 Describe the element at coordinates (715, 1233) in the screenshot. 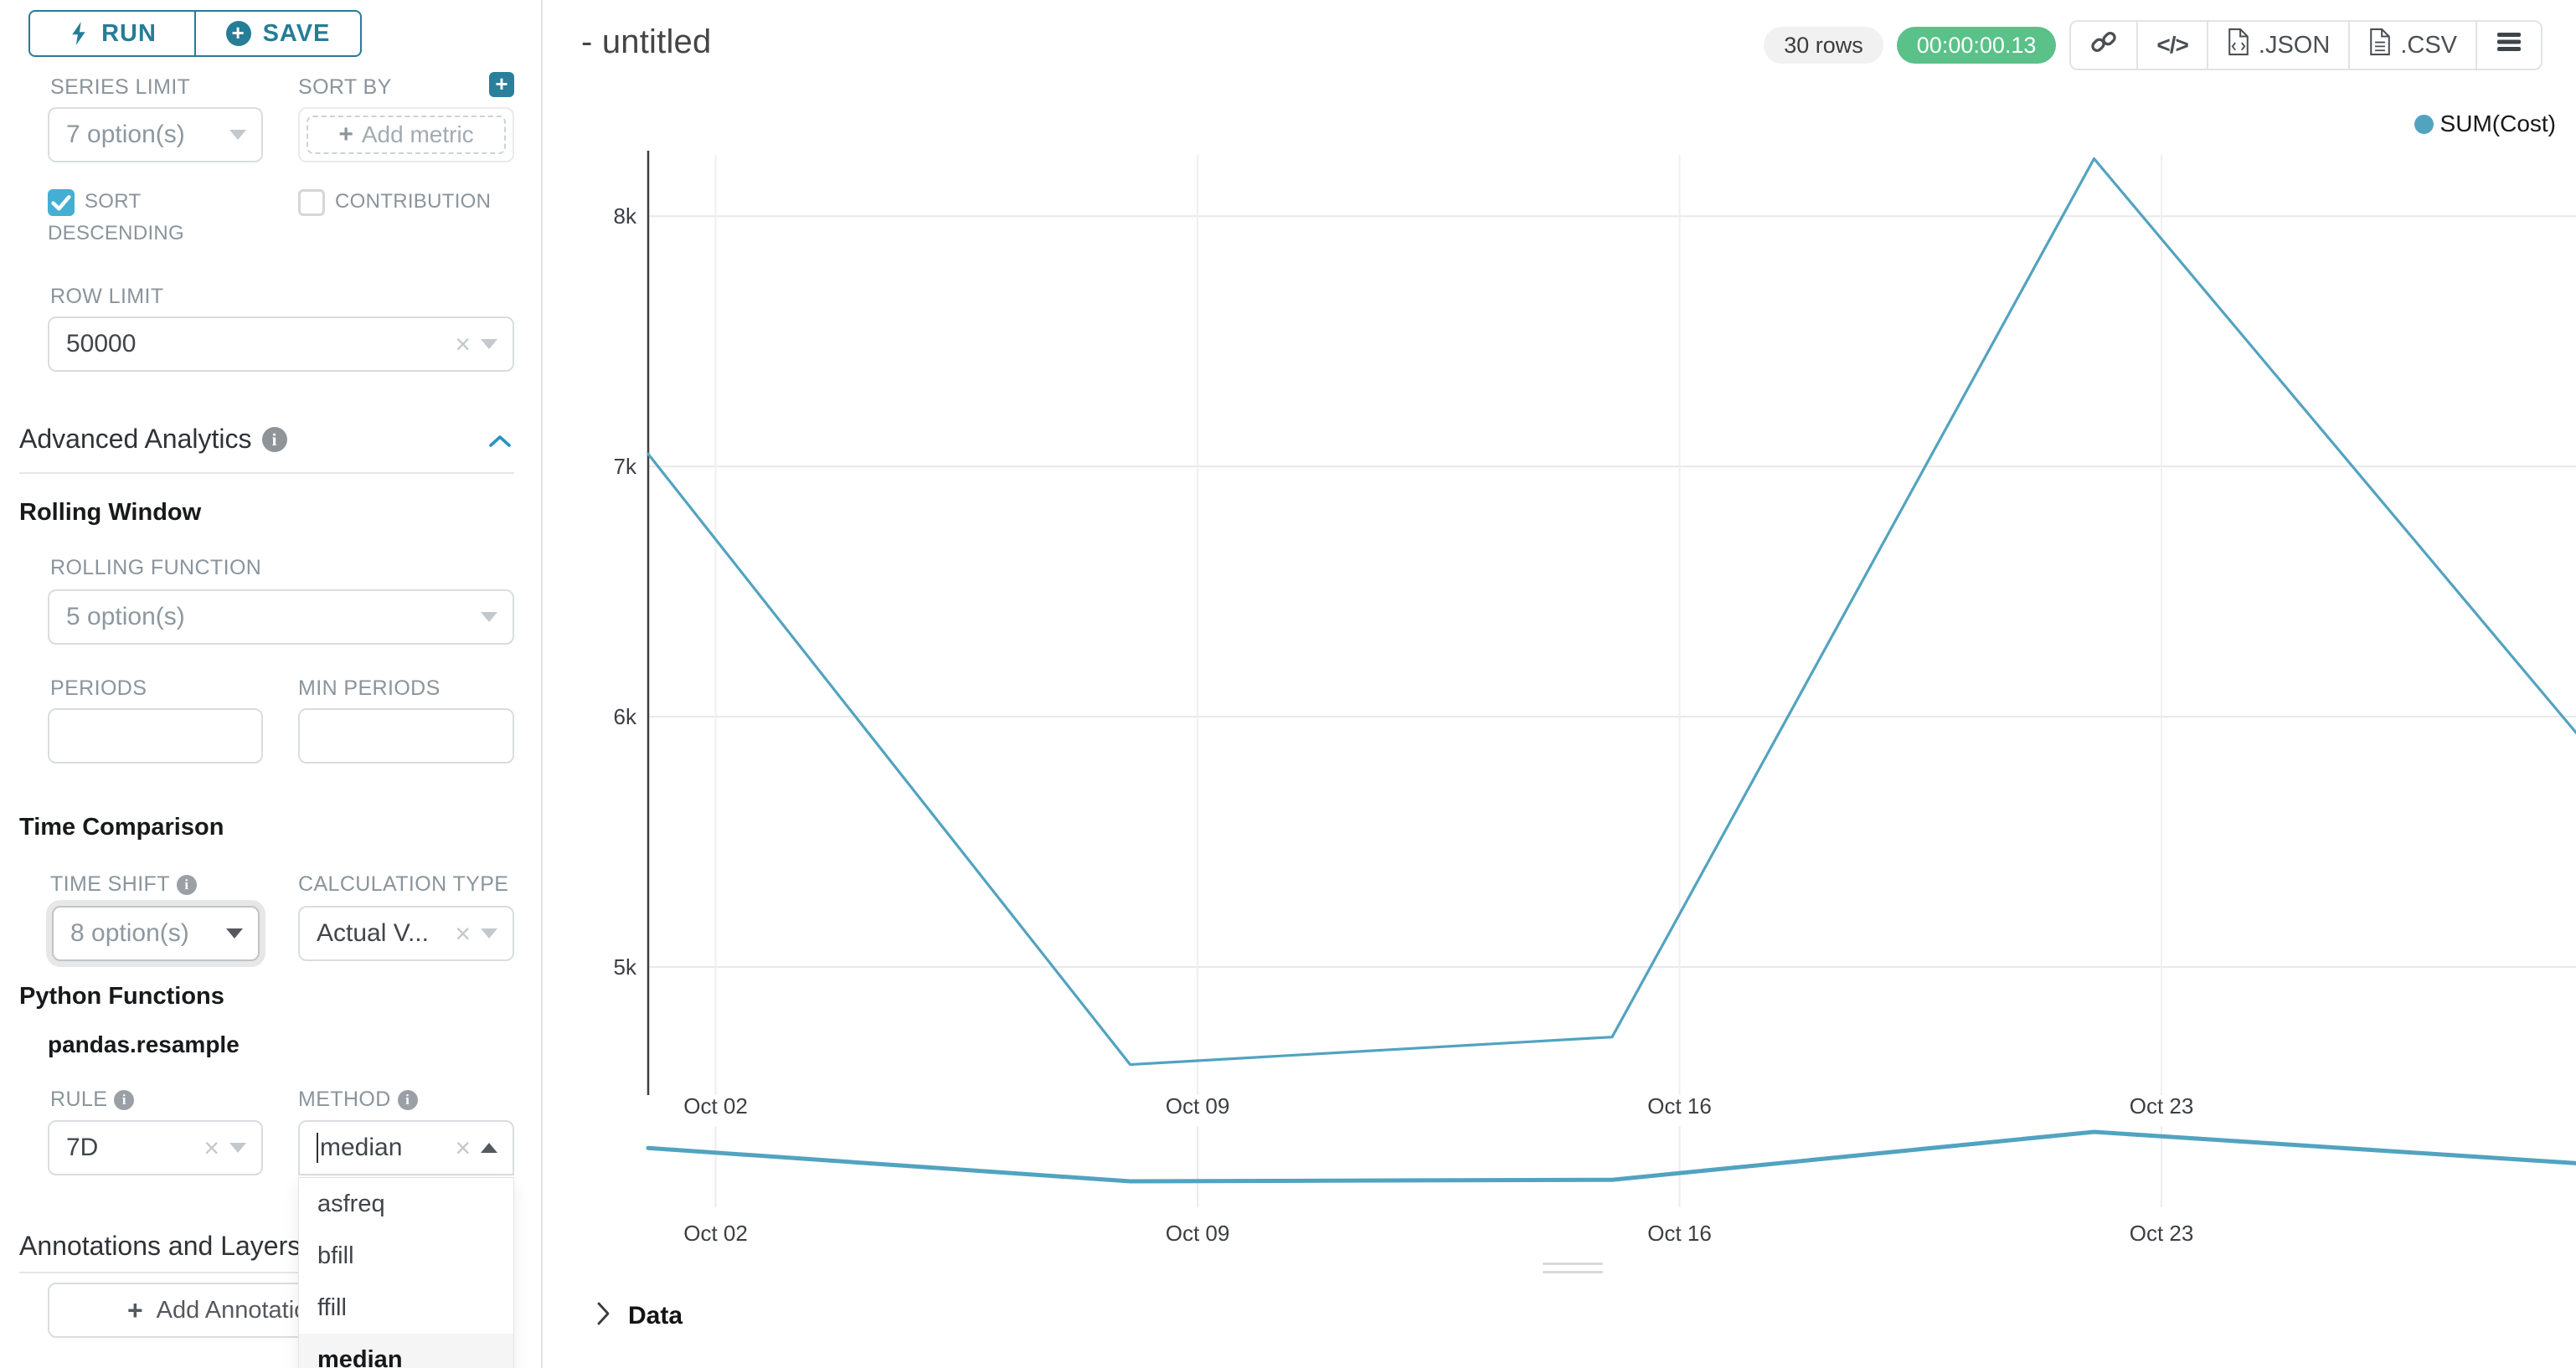

I see `mini-x-tick-label: Oct 02` at that location.